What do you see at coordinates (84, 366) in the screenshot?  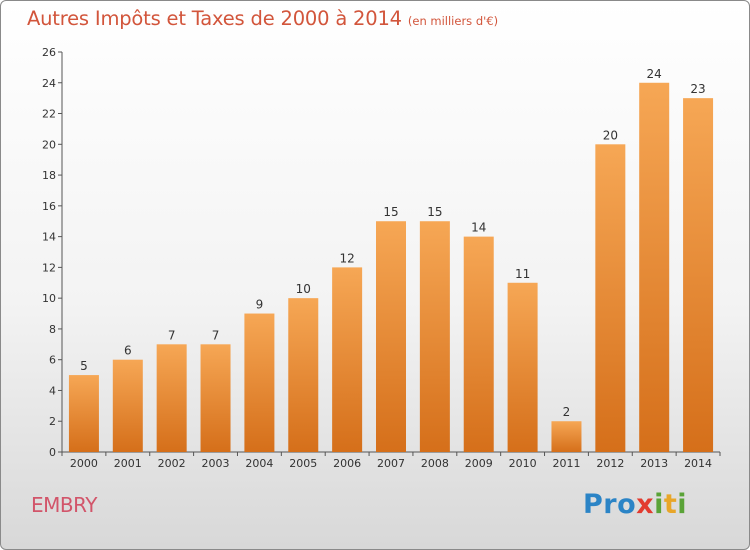 I see `data-label: 5` at bounding box center [84, 366].